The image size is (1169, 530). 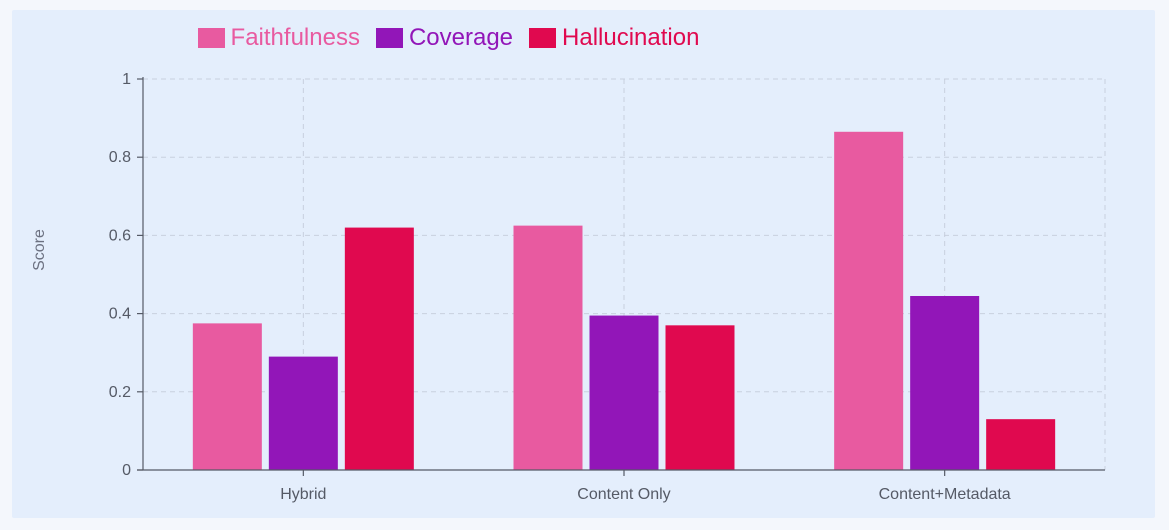 I want to click on y-axis-ticks: 0 0.2 0.4 0.6 0.8 1, so click(x=126, y=275).